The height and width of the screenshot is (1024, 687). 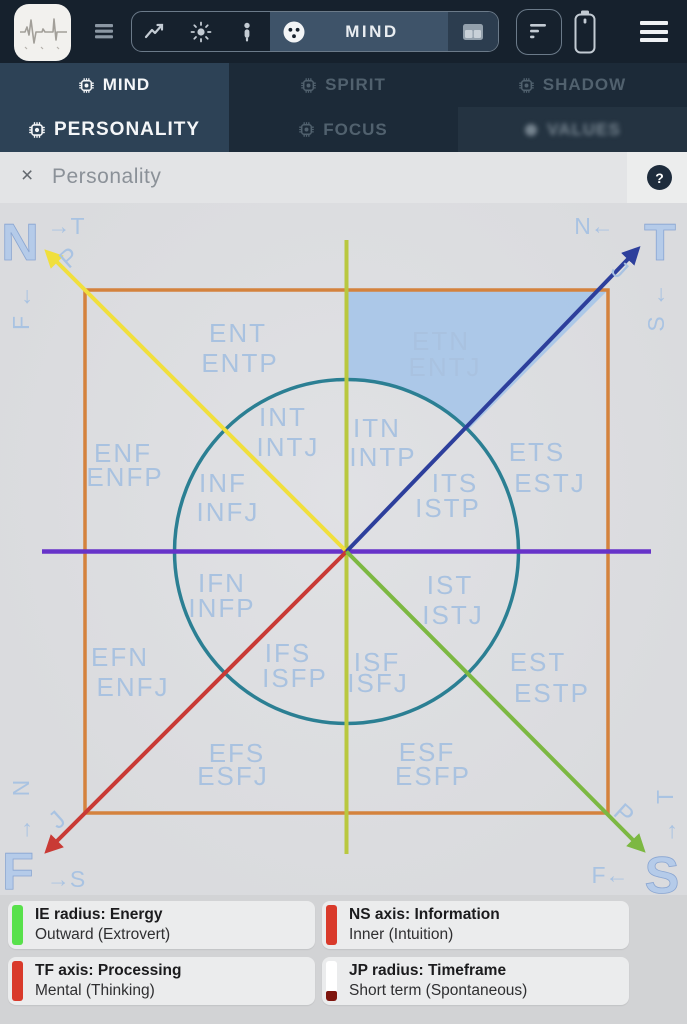 I want to click on tab-shadow-label: SHADOW, so click(x=584, y=84).